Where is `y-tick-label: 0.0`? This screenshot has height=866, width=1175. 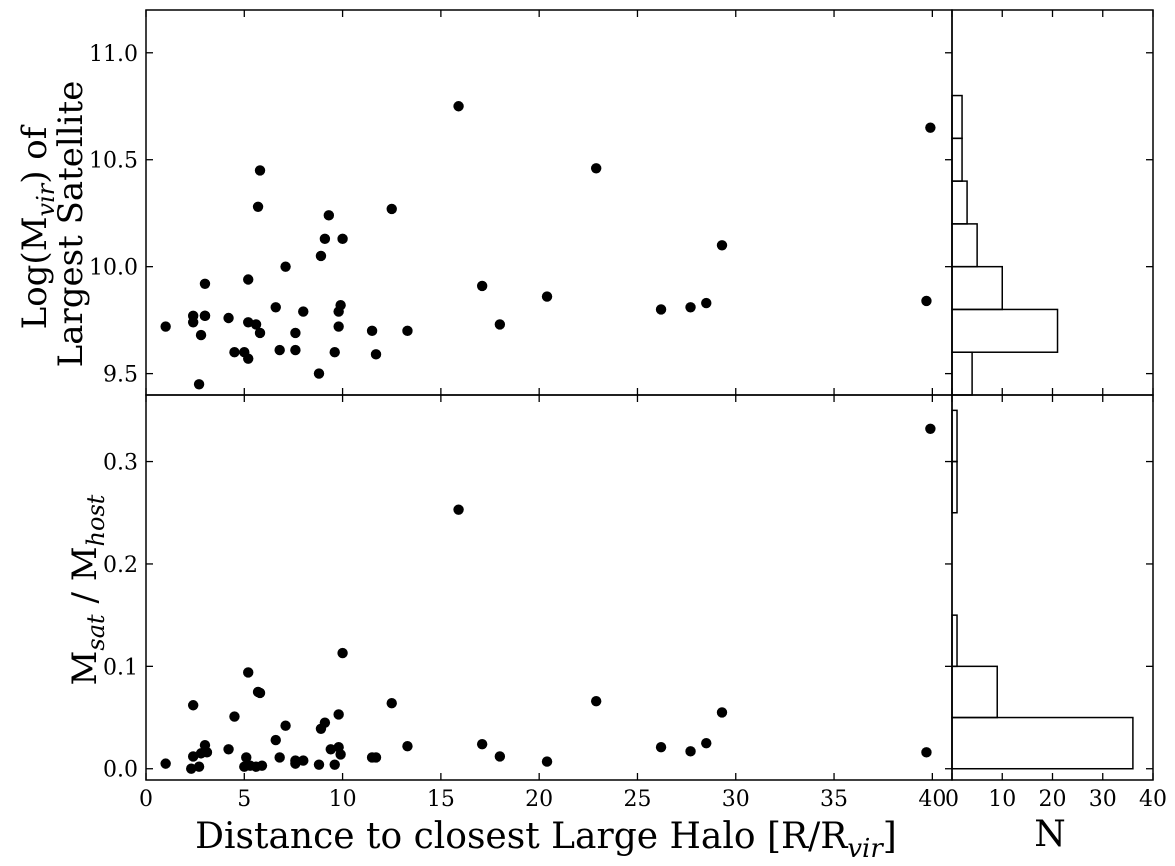
y-tick-label: 0.0 is located at coordinates (120, 770).